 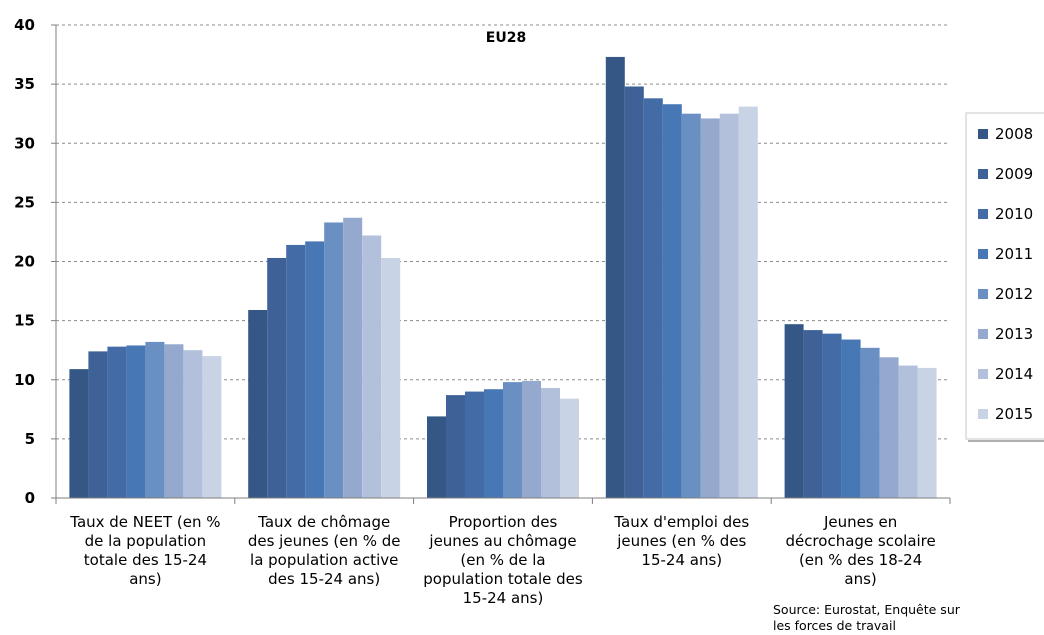 What do you see at coordinates (1014, 414) in the screenshot?
I see `legend-label-2015: 2015` at bounding box center [1014, 414].